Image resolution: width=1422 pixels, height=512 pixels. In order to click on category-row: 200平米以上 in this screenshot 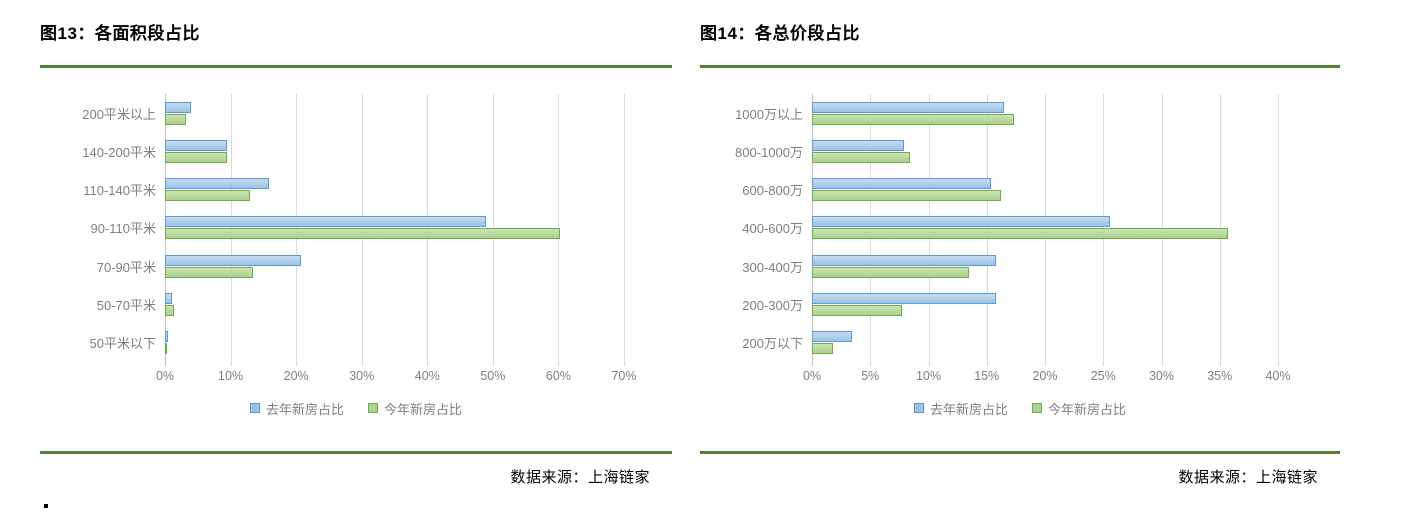, I will do `click(356, 113)`.